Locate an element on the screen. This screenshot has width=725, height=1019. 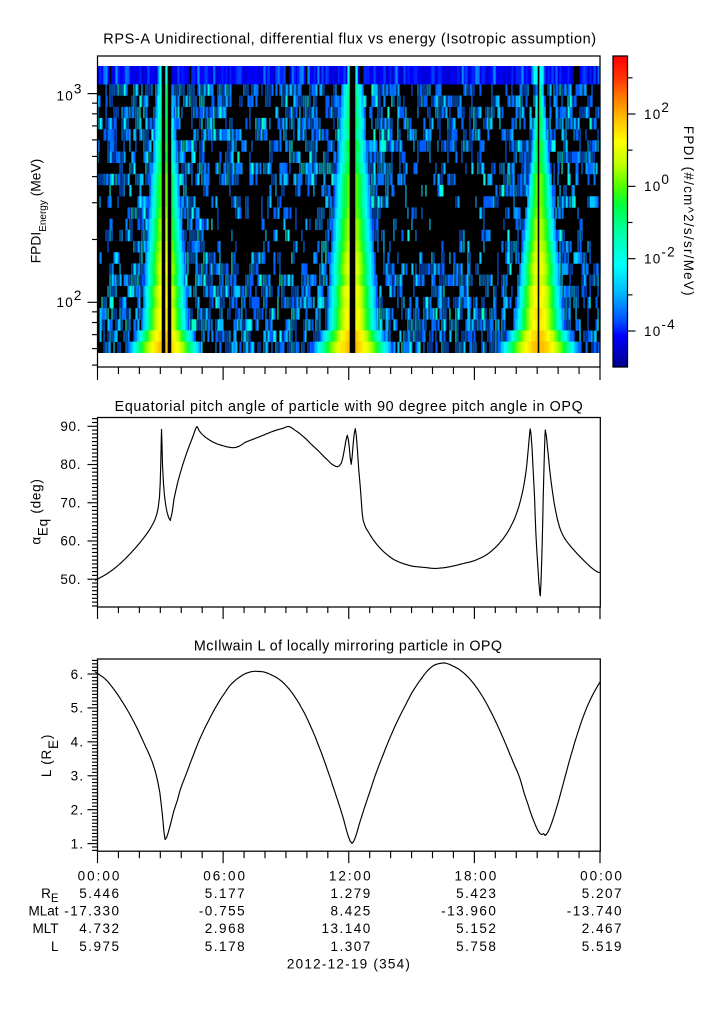
svg-text: 8.425 is located at coordinates (351, 911).